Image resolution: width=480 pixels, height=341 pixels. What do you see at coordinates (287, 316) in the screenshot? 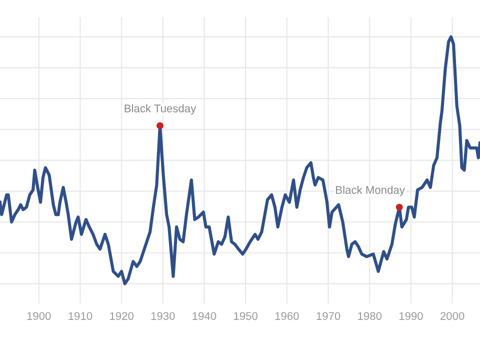
I see `x-tick-label: 1960` at bounding box center [287, 316].